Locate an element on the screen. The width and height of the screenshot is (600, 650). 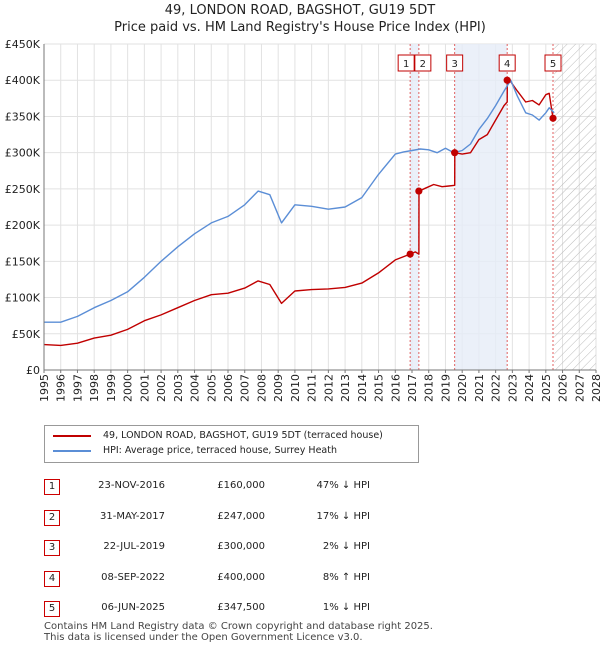
transaction-price: £160,000 is located at coordinates (241, 485).